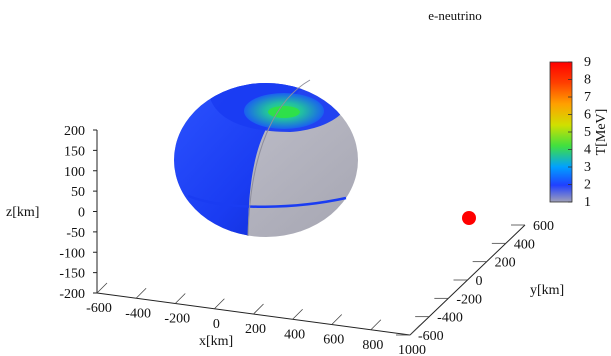 This screenshot has height=356, width=611. What do you see at coordinates (587, 132) in the screenshot?
I see `colorbar-tick-label: 5` at bounding box center [587, 132].